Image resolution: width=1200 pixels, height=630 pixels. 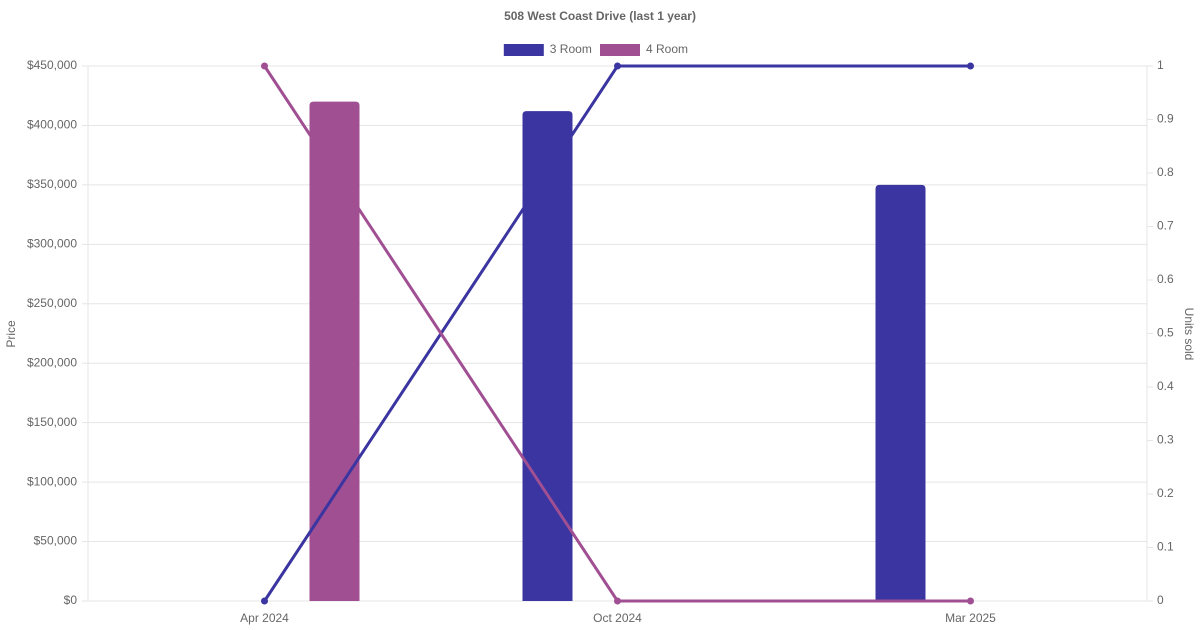 What do you see at coordinates (264, 618) in the screenshot?
I see `x-tick-label: Apr 2024` at bounding box center [264, 618].